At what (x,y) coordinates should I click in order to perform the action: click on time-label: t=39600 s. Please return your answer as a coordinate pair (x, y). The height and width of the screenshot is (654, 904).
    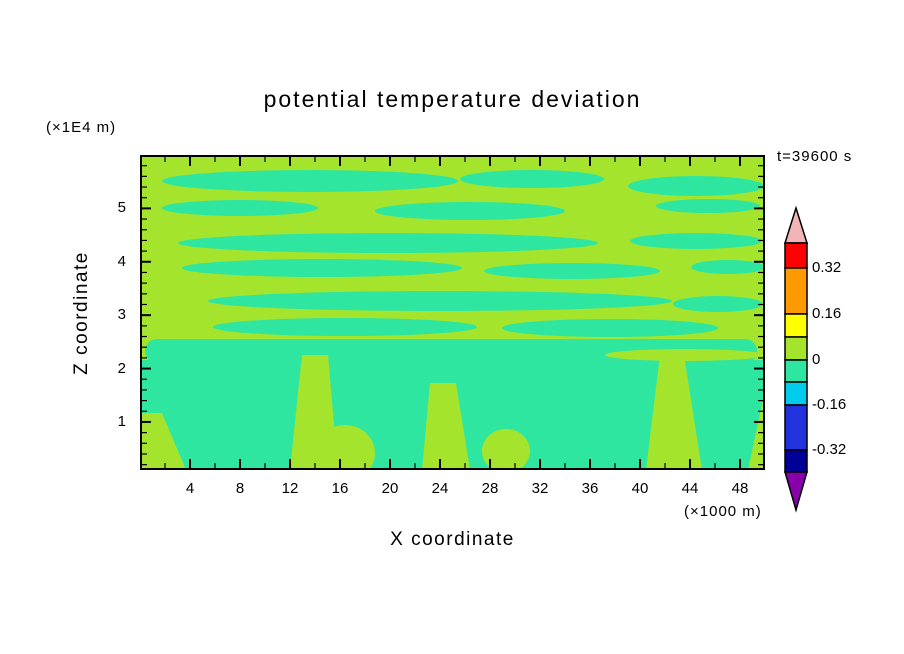
    Looking at the image, I should click on (815, 156).